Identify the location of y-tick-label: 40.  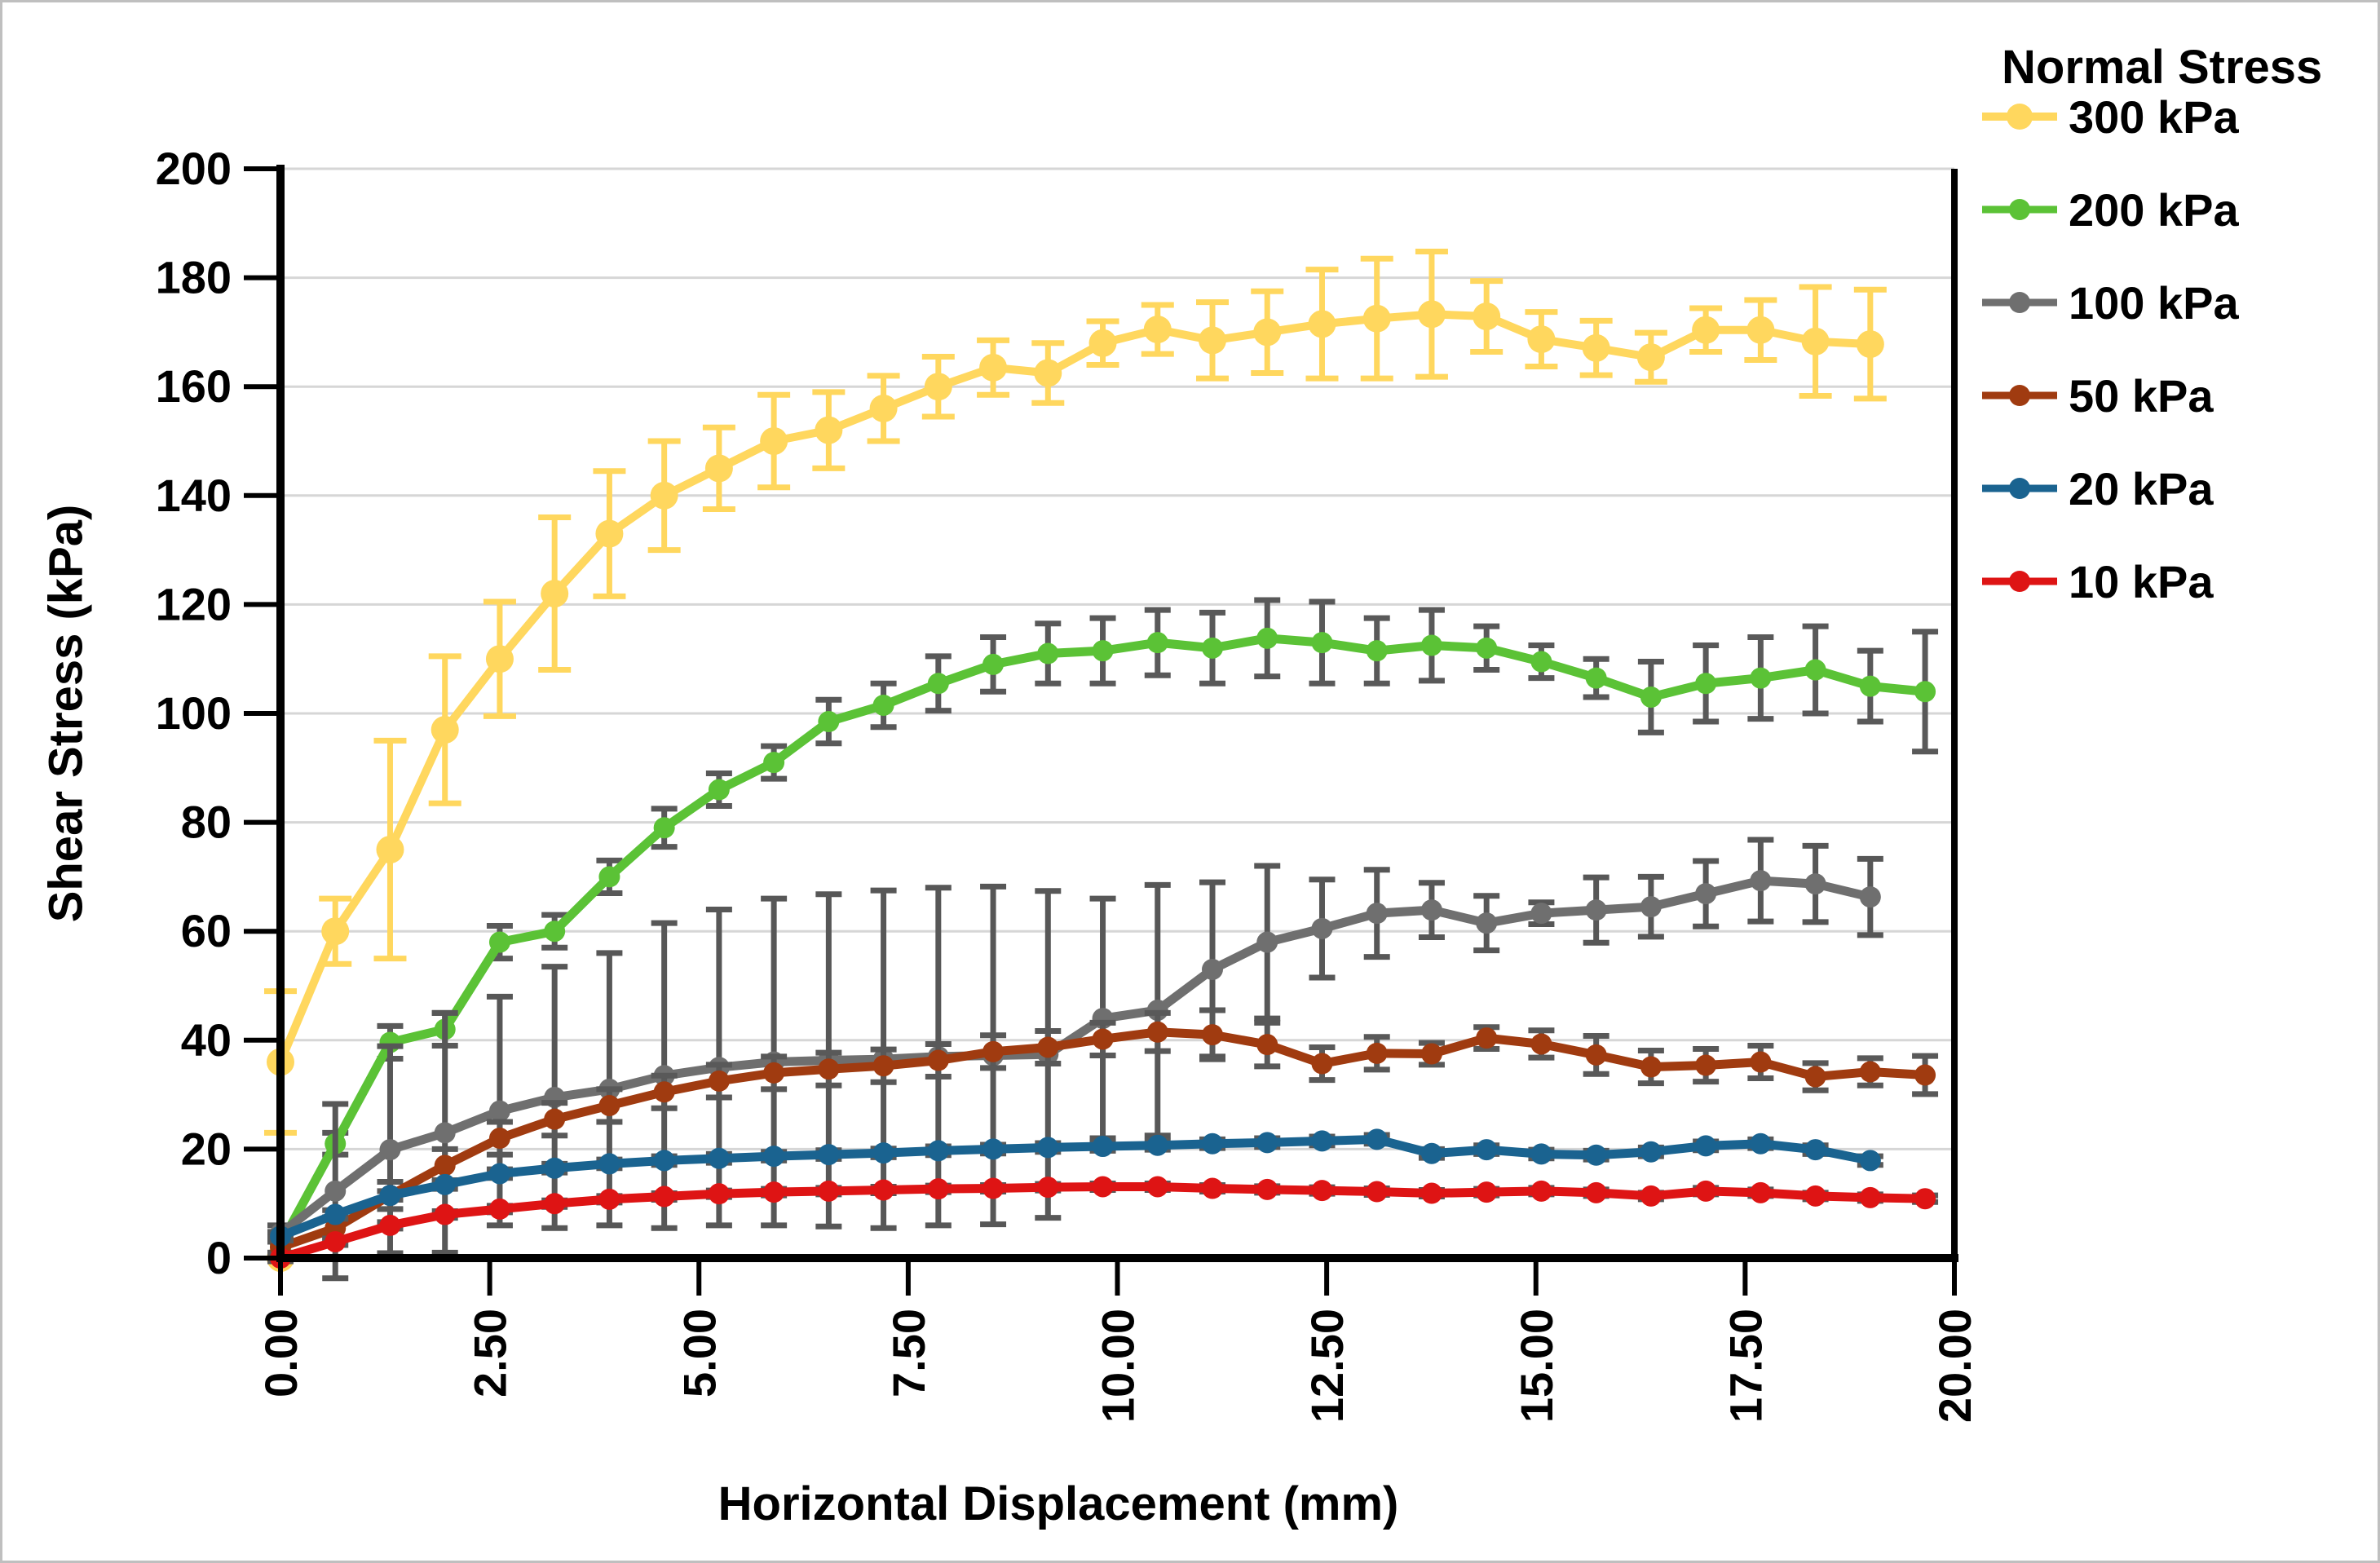
(207, 1040).